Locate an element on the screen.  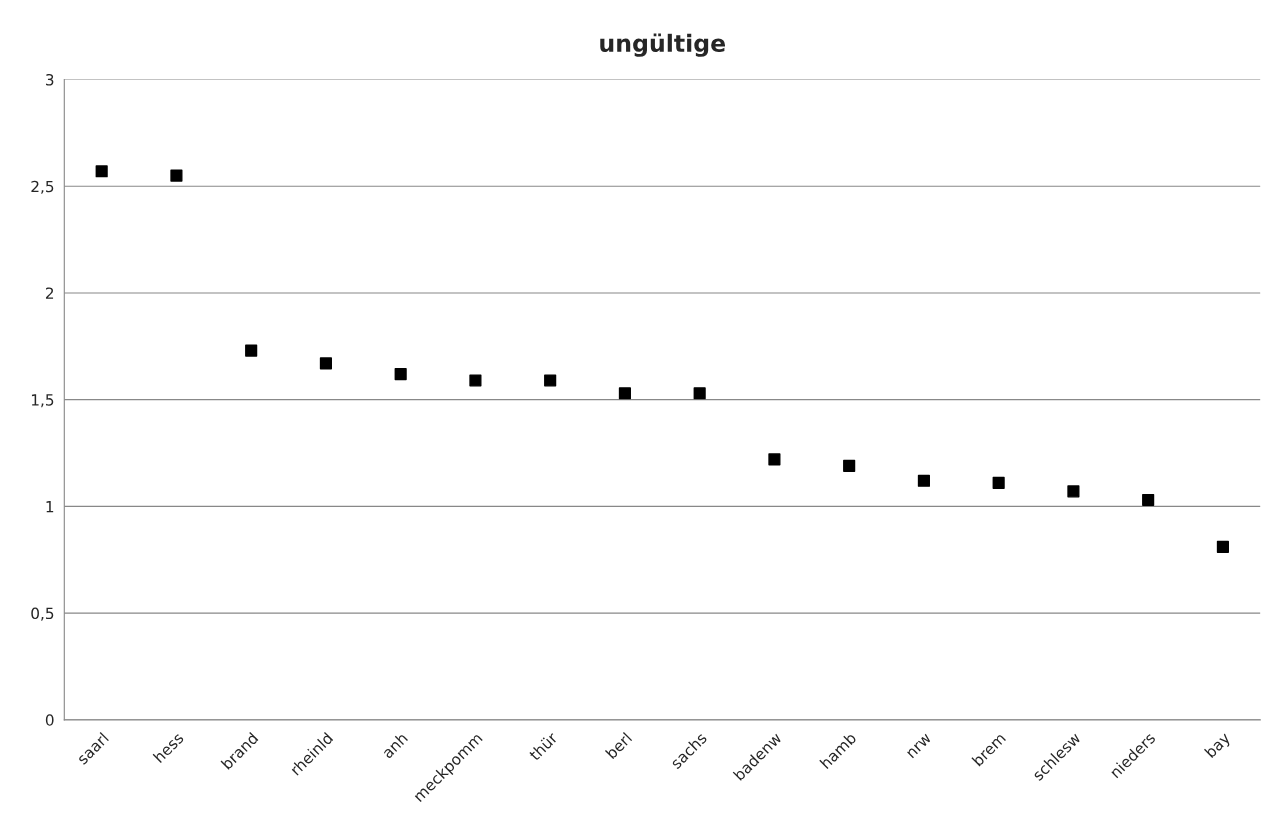
y-tick-label: 2 is located at coordinates (49, 293).